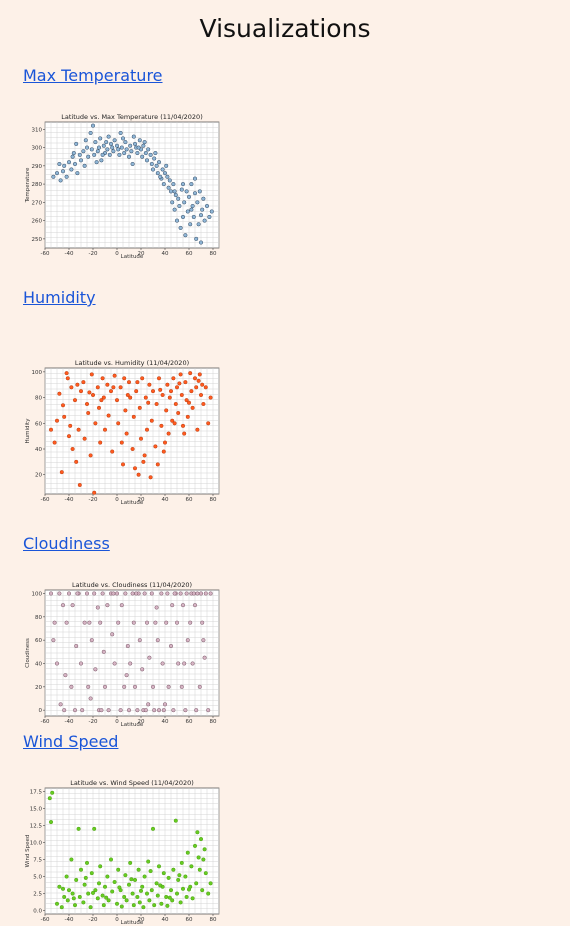  I want to click on cloudiness-link: Cloudiness, so click(66, 543).